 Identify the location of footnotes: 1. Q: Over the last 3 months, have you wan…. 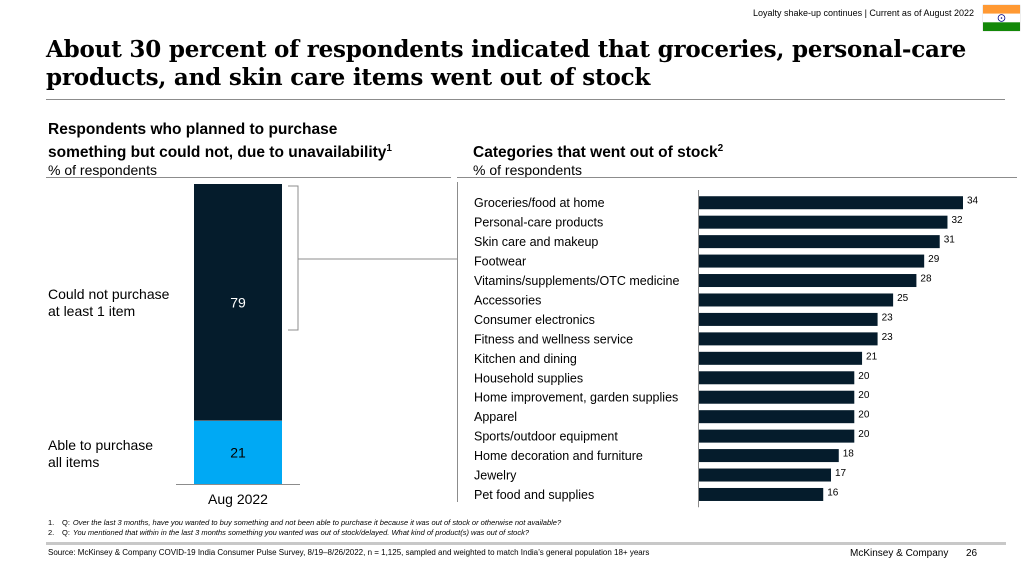
(304, 528).